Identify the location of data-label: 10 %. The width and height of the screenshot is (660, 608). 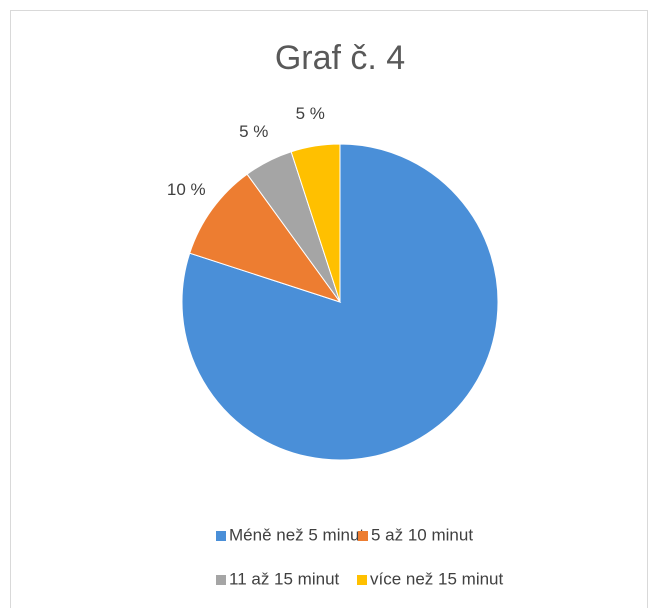
(186, 189).